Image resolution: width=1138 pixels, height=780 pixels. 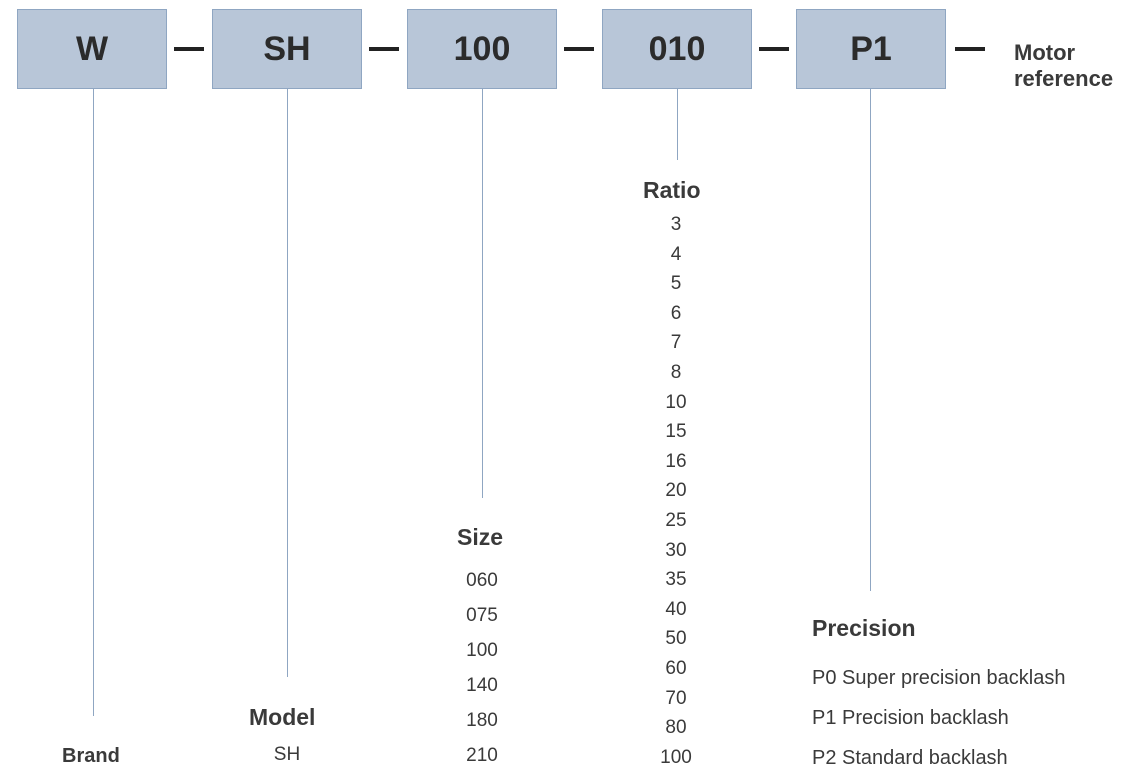 I want to click on size-value: 140, so click(x=482, y=685).